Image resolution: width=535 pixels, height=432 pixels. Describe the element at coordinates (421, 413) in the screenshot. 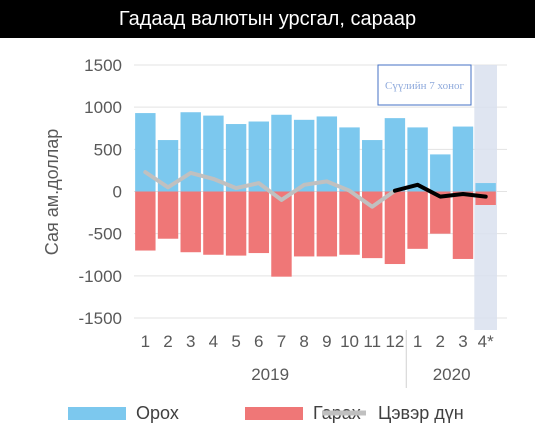

I see `legend-label: Цэвэр дүн` at that location.